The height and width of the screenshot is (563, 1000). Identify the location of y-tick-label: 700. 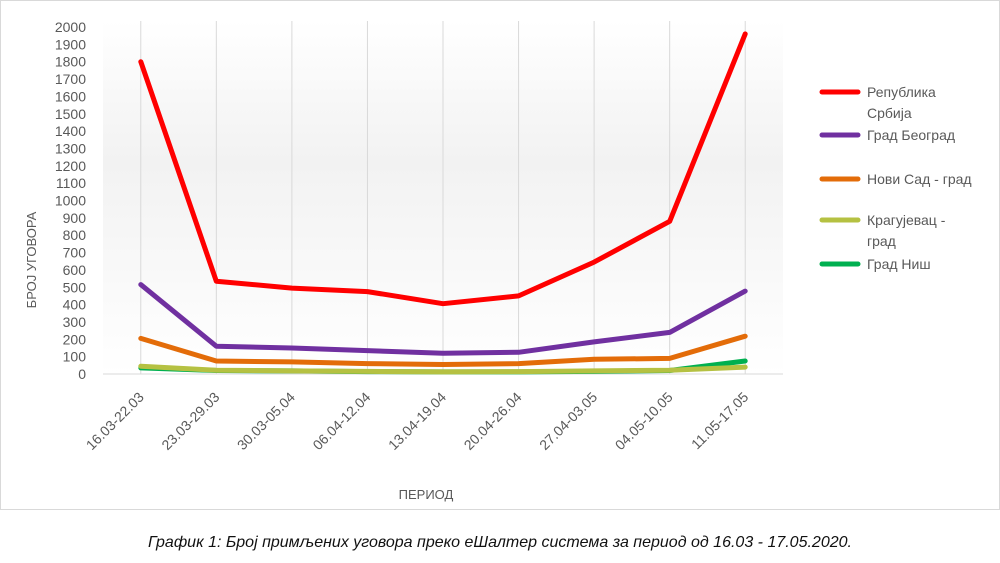
(75, 253).